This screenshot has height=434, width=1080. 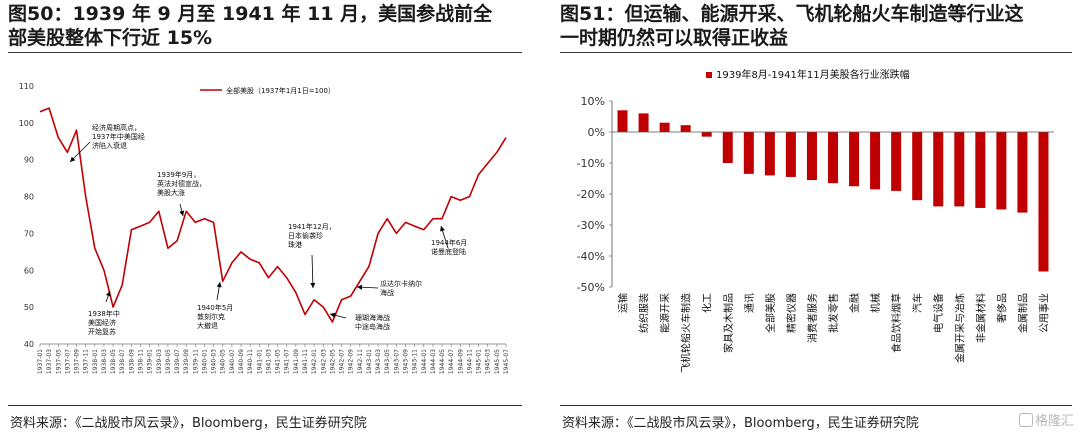 I want to click on x-tick-label: 1937-09, so click(x=77, y=361).